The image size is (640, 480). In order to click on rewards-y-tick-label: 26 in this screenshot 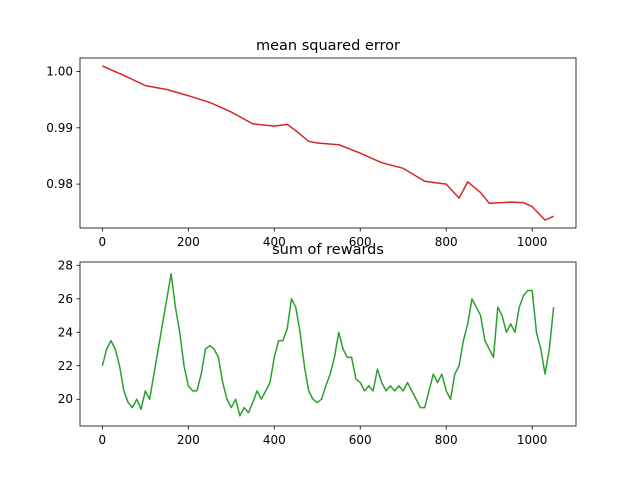, I will do `click(65, 299)`.